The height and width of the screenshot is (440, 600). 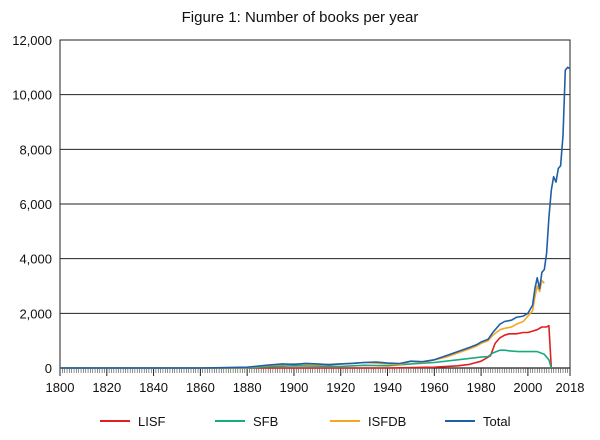 What do you see at coordinates (35, 313) in the screenshot?
I see `y-tick-label: 2,000` at bounding box center [35, 313].